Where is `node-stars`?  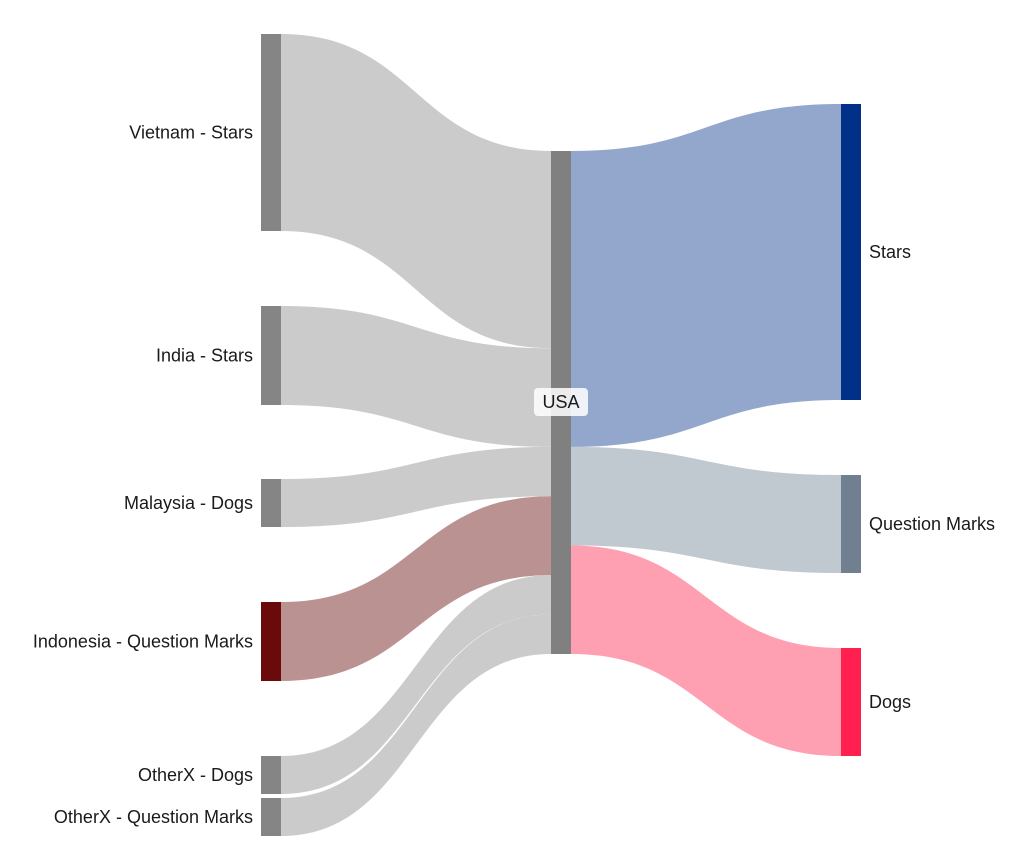
node-stars is located at coordinates (851, 252).